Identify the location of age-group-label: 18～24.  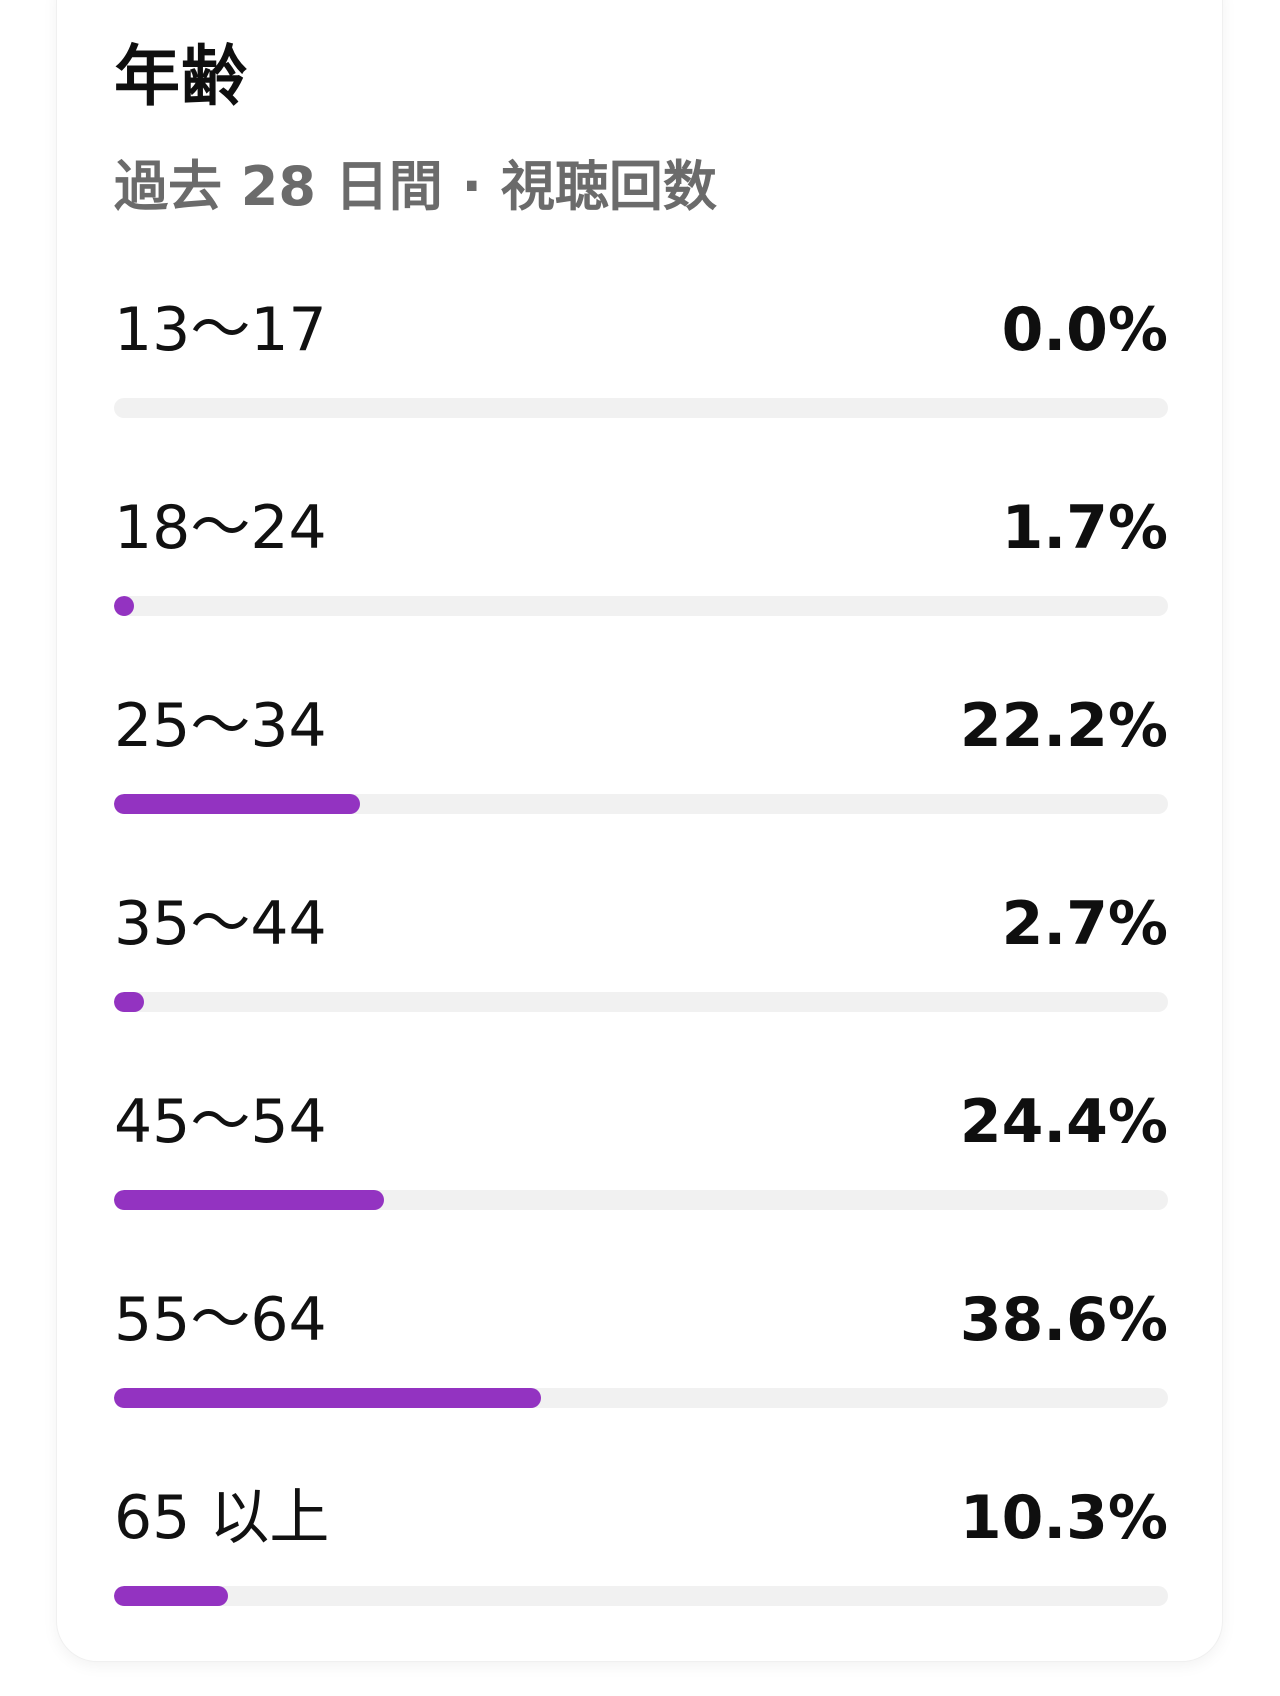
(220, 528).